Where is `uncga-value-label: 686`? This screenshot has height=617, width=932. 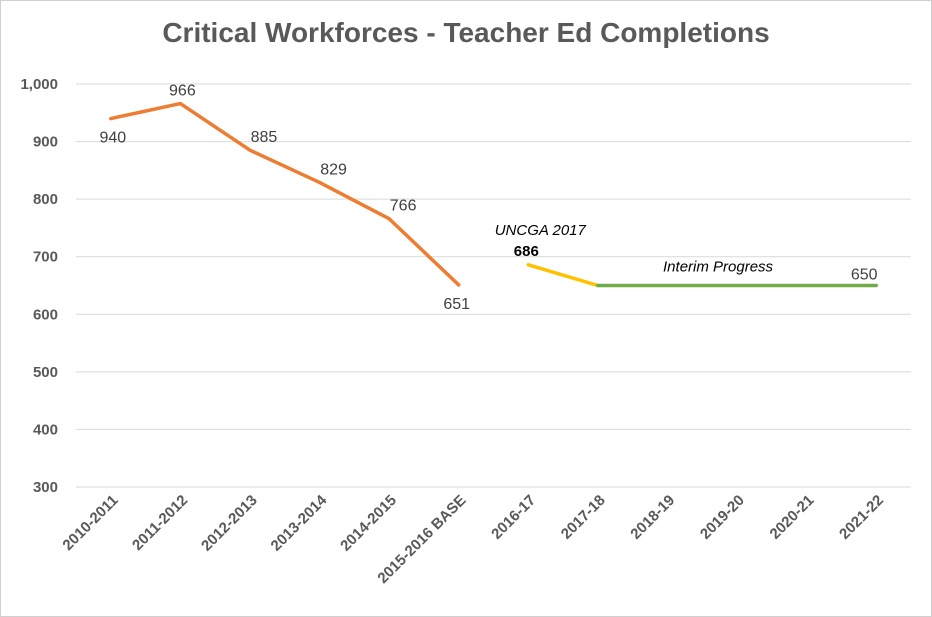
uncga-value-label: 686 is located at coordinates (526, 251).